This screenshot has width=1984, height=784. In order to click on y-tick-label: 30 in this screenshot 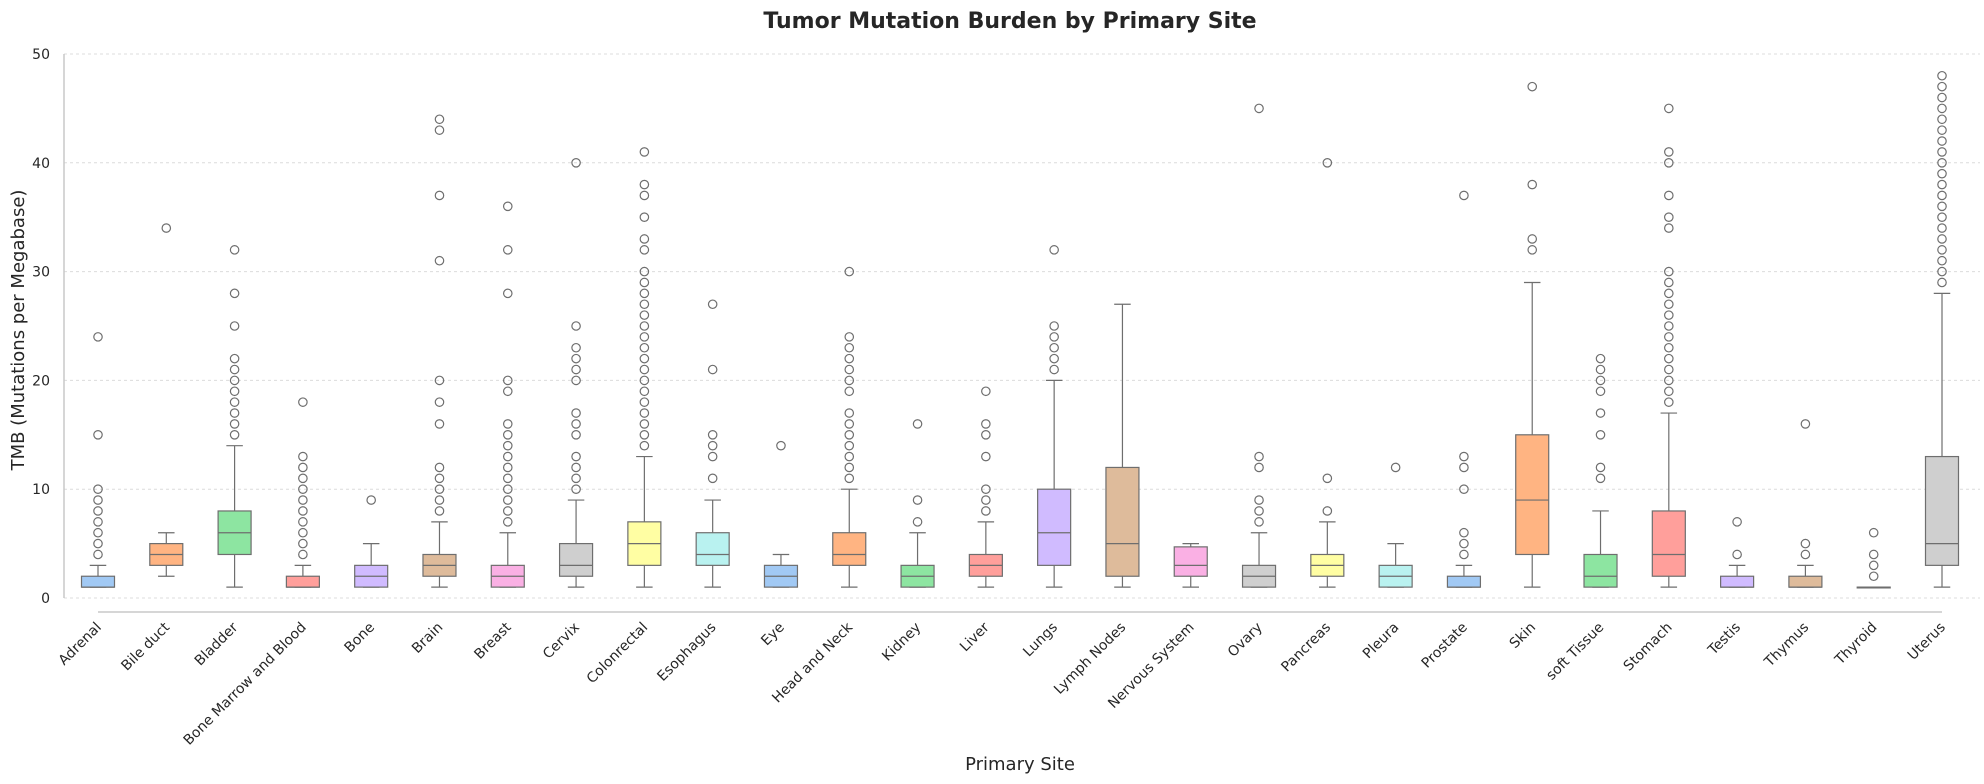, I will do `click(41, 273)`.